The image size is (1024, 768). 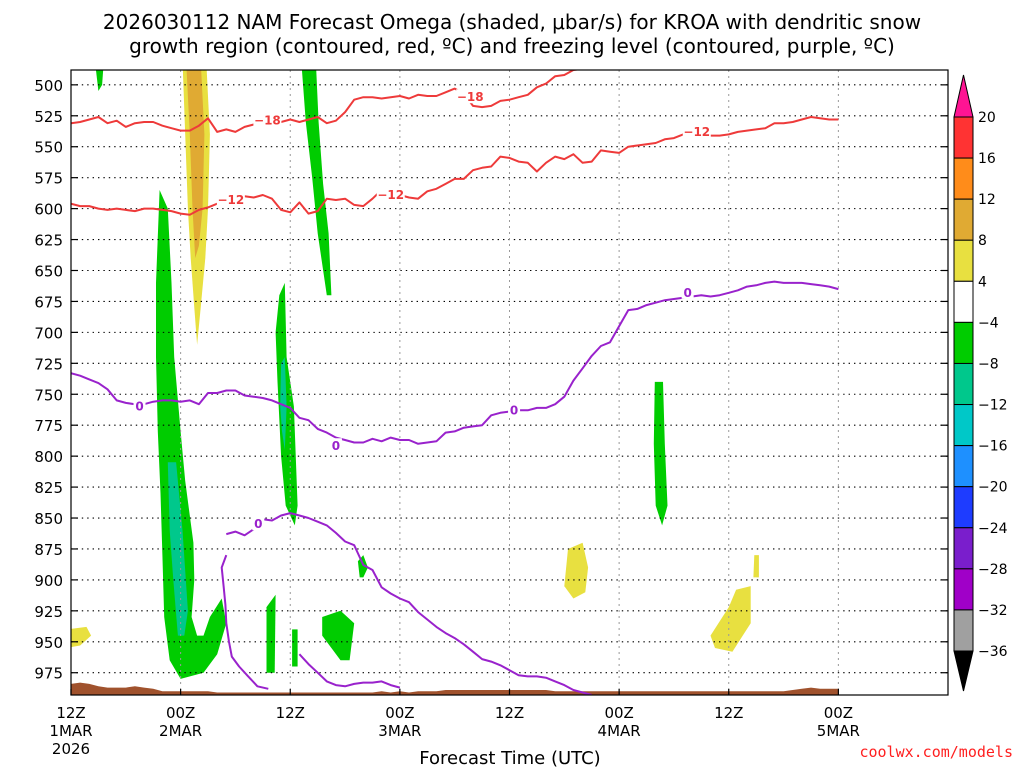 What do you see at coordinates (399, 731) in the screenshot?
I see `x-tick-date-label: 3MAR` at bounding box center [399, 731].